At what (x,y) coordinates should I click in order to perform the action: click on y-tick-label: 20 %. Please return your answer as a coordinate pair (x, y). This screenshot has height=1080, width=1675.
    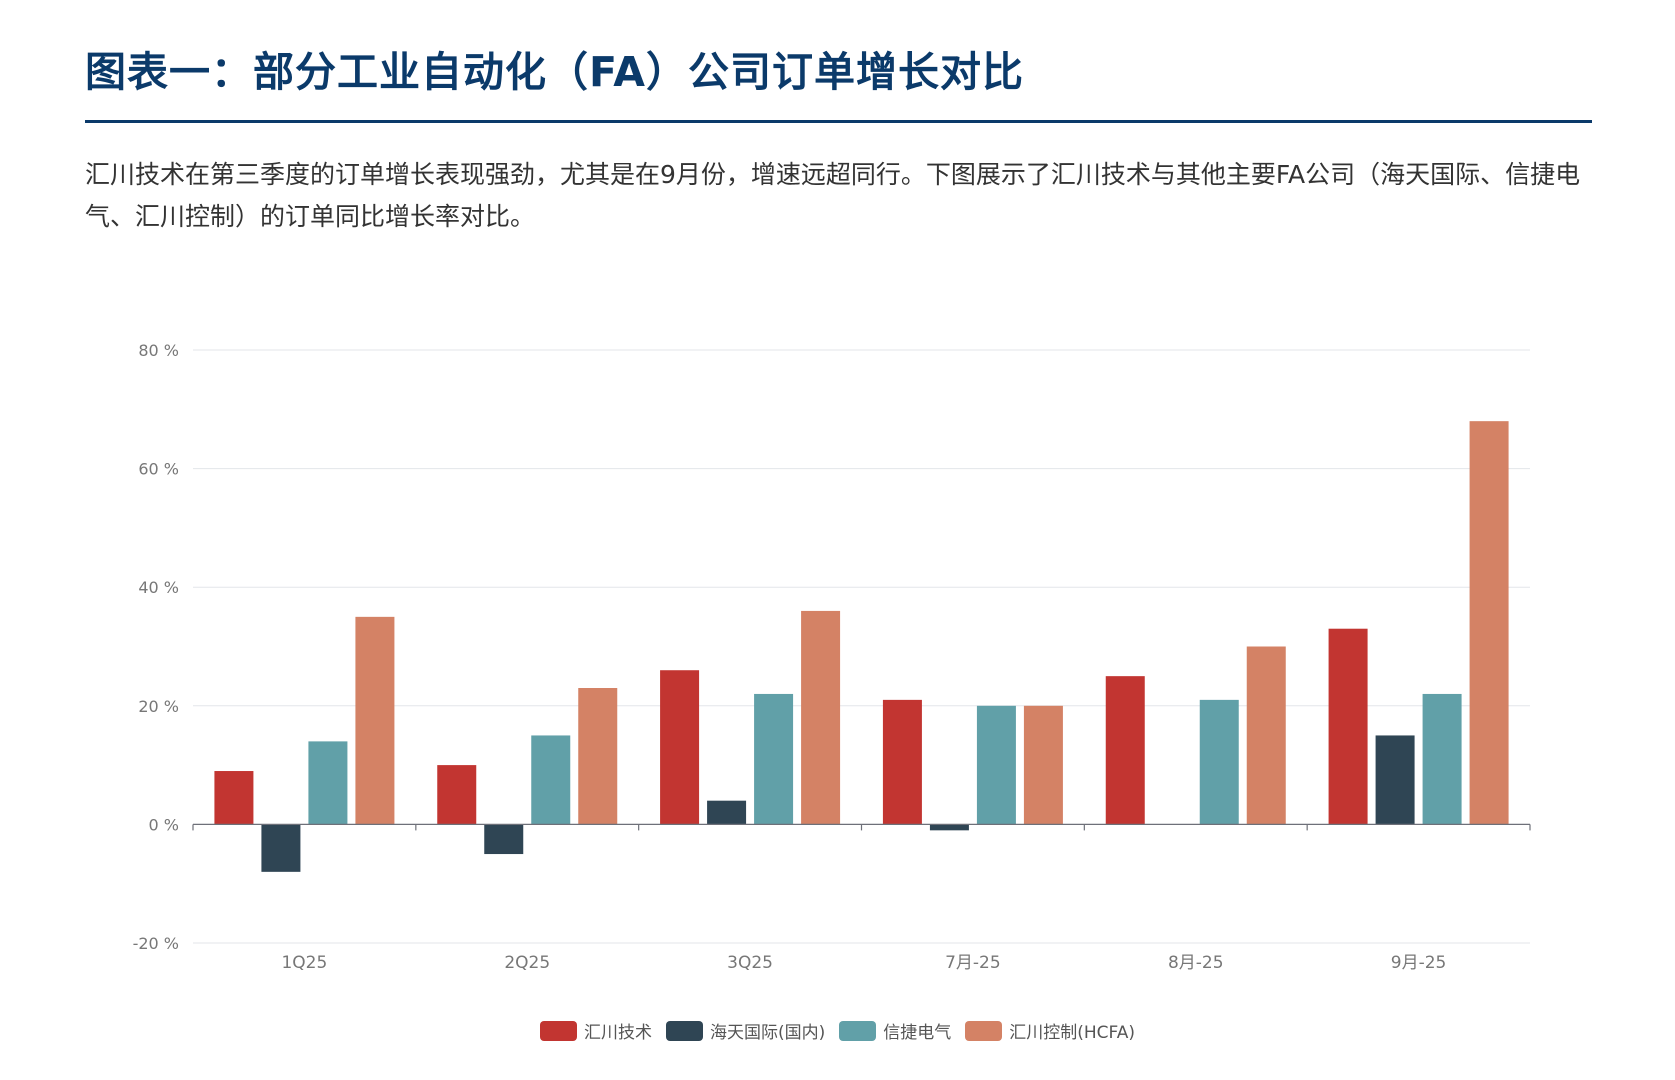
    Looking at the image, I should click on (158, 706).